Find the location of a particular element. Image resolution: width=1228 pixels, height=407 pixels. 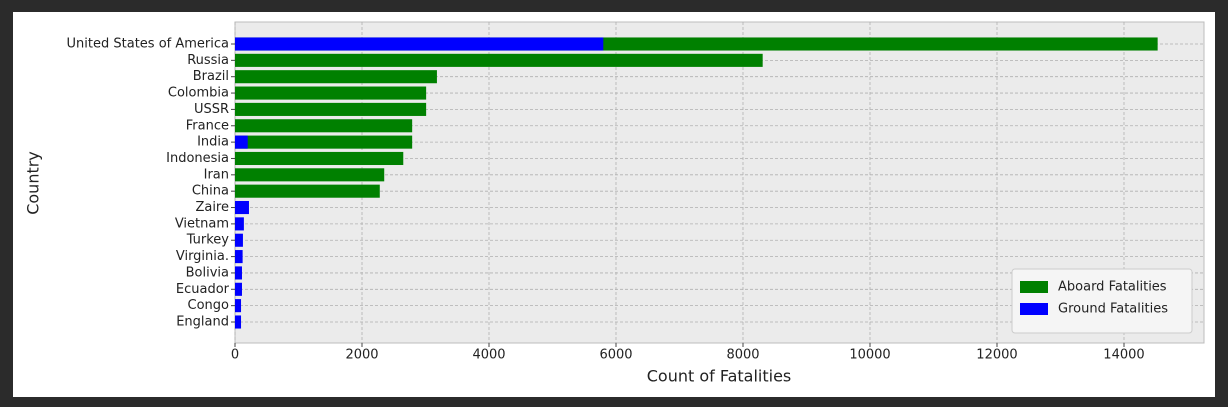

y-tick-label: England is located at coordinates (202, 322).